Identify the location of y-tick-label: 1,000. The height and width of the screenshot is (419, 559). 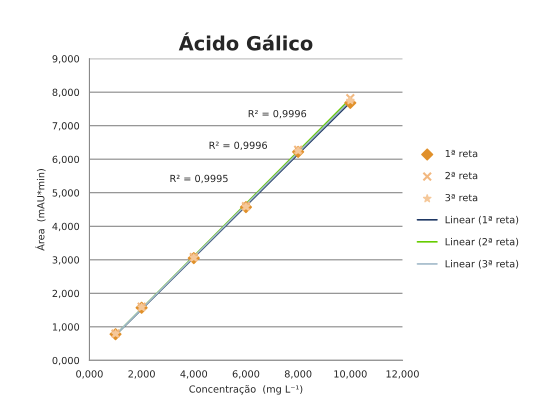
(66, 327).